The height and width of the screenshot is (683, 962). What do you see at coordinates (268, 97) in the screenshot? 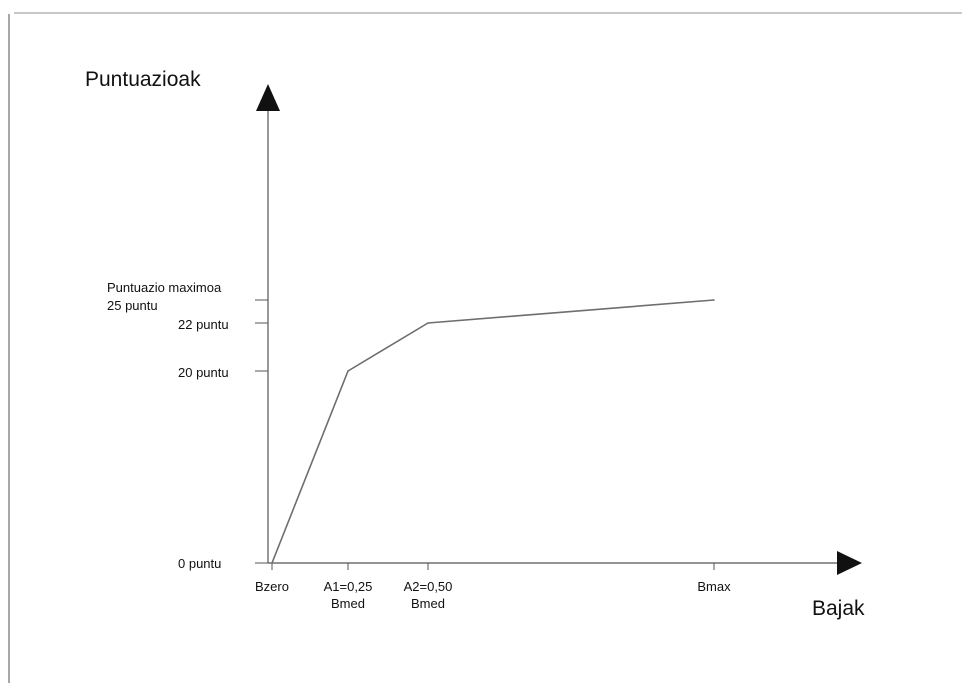
I see `y-axis-arrow` at bounding box center [268, 97].